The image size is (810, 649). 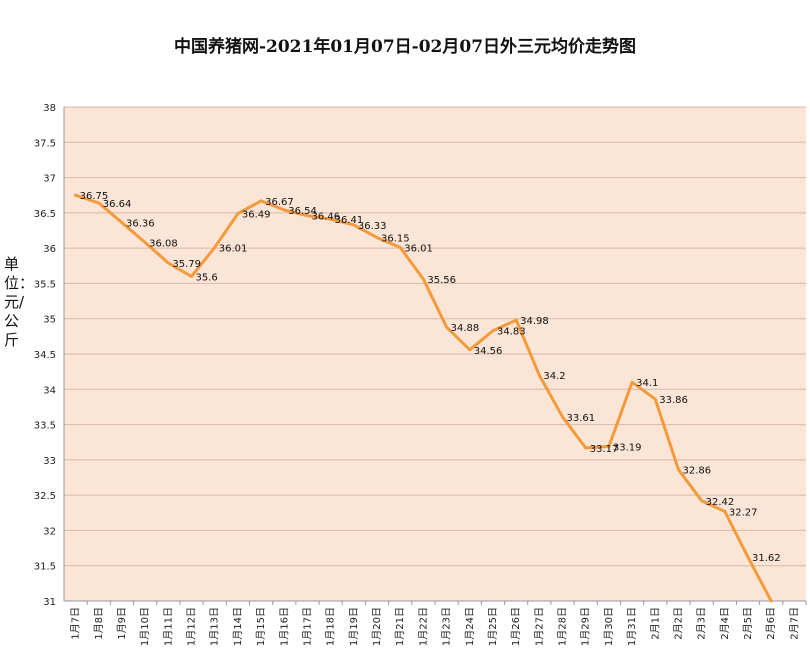 What do you see at coordinates (49, 390) in the screenshot?
I see `y-tick-label: 34` at bounding box center [49, 390].